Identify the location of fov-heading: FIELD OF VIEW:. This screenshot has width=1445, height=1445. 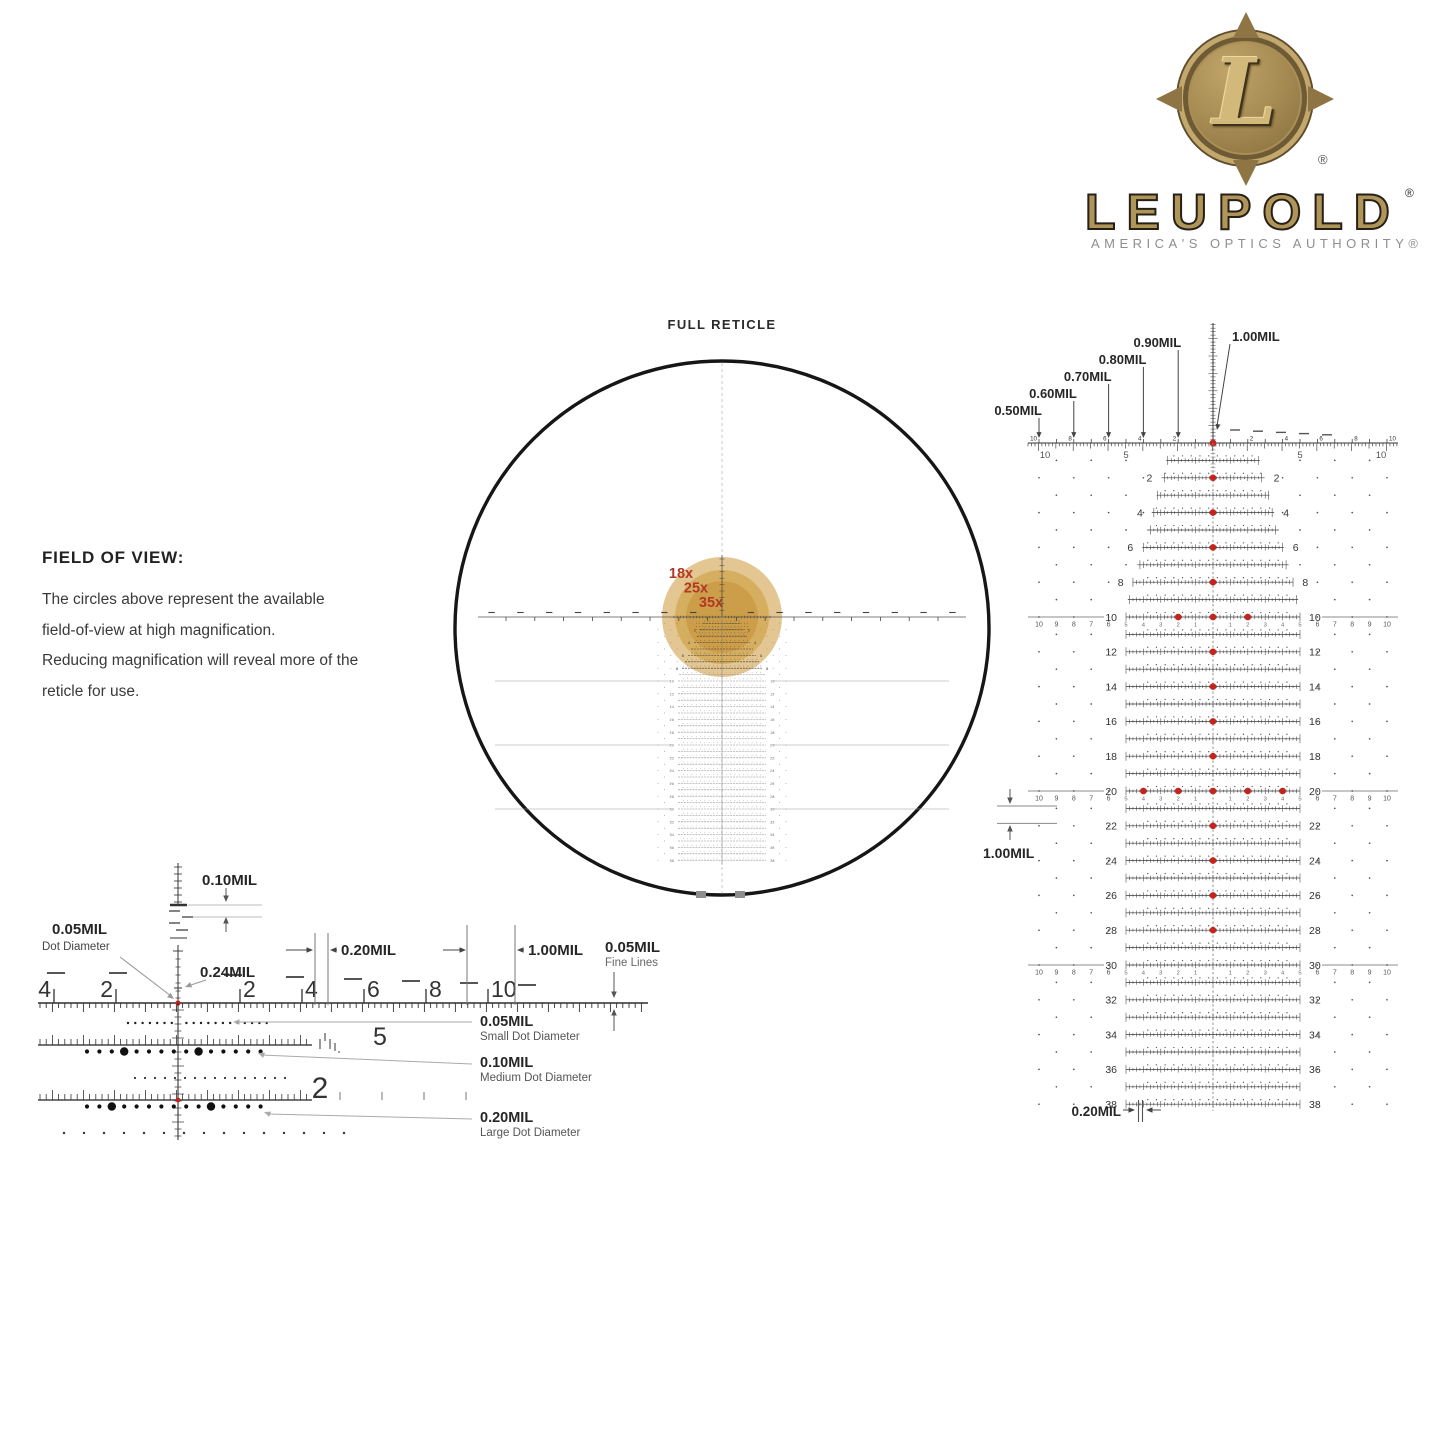
(113, 557).